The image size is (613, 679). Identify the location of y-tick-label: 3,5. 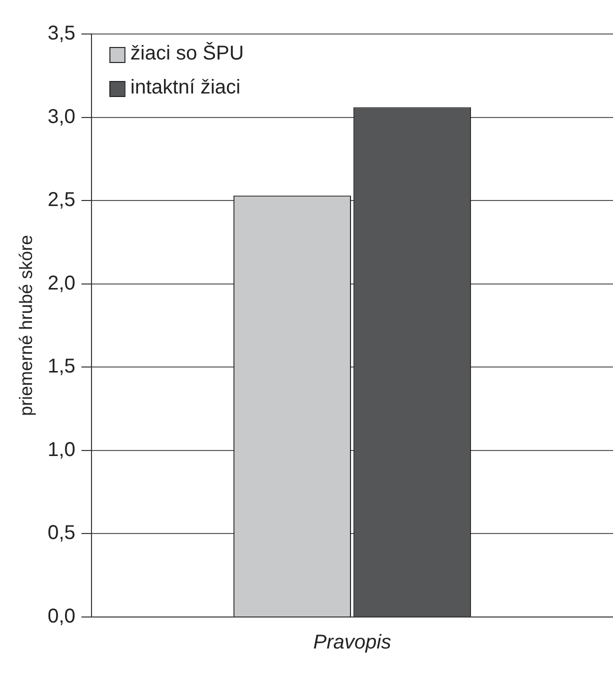
(62, 33).